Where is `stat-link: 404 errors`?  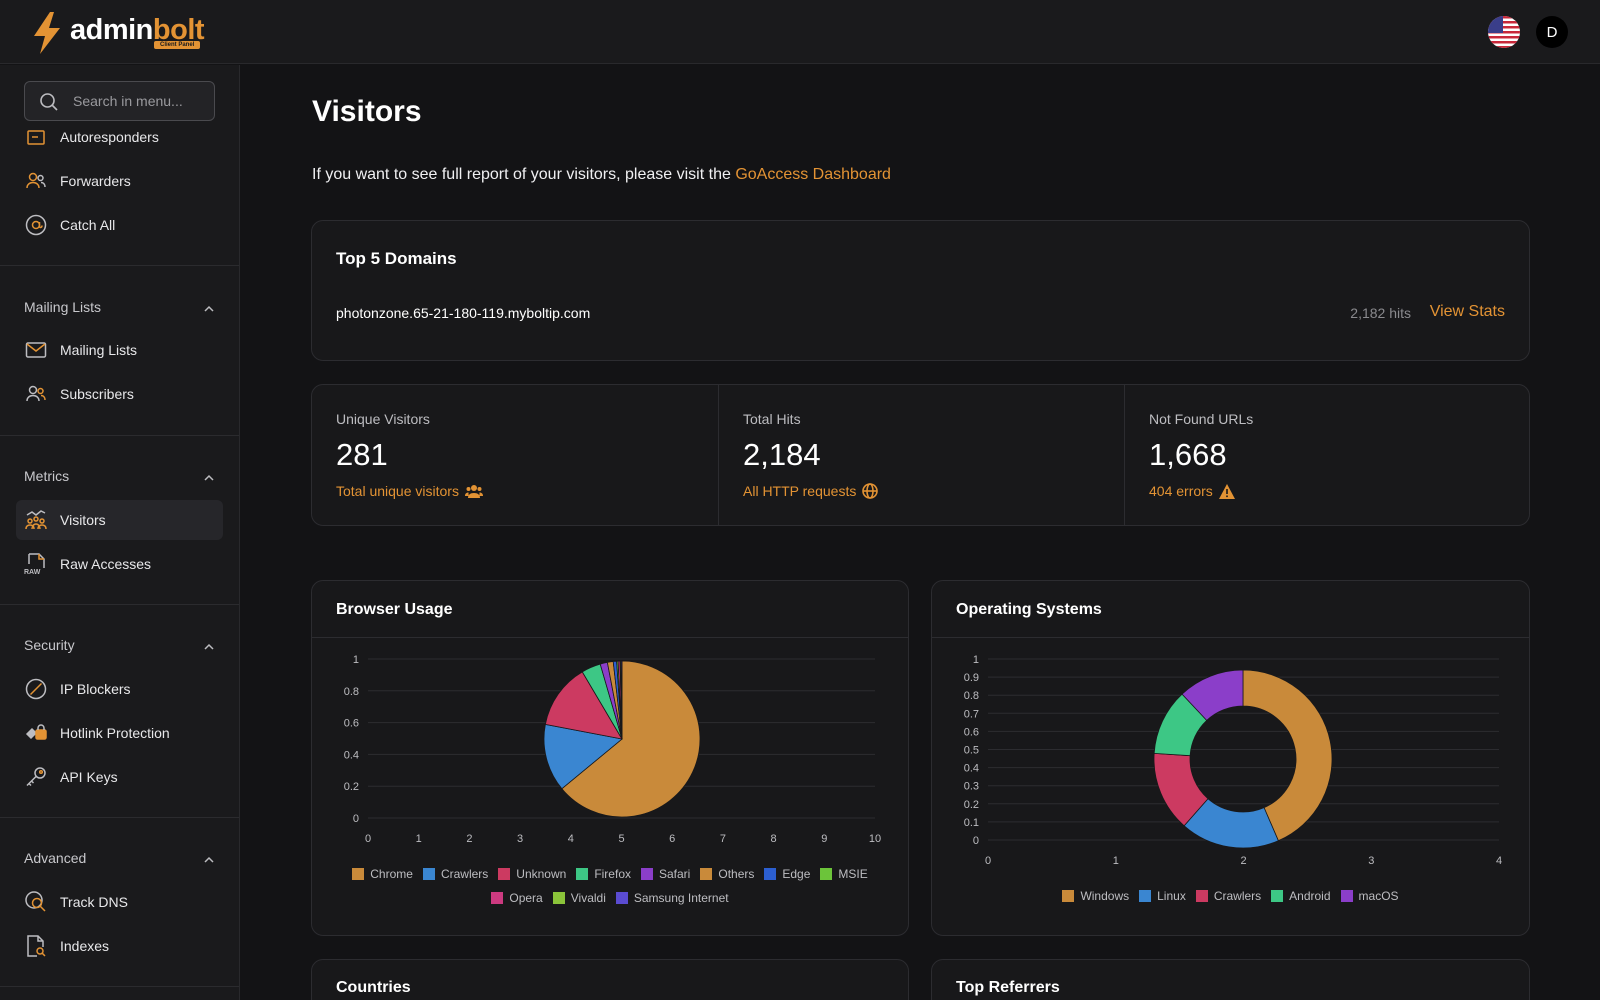 stat-link: 404 errors is located at coordinates (1192, 491).